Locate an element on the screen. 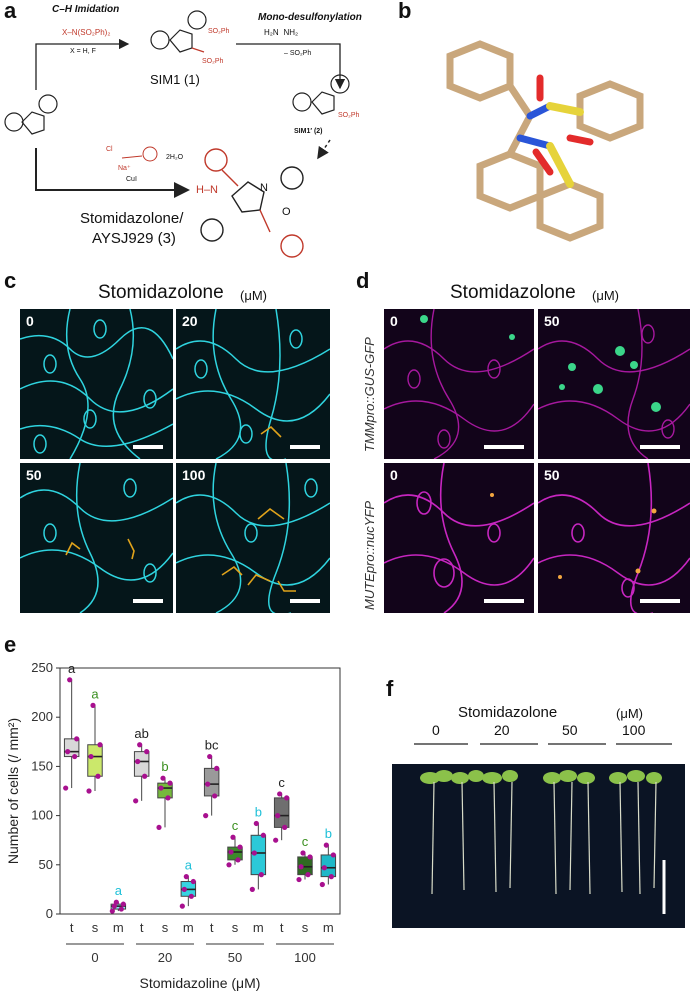 The height and width of the screenshot is (1000, 693). arrow-desulfonylation is located at coordinates (291, 66).